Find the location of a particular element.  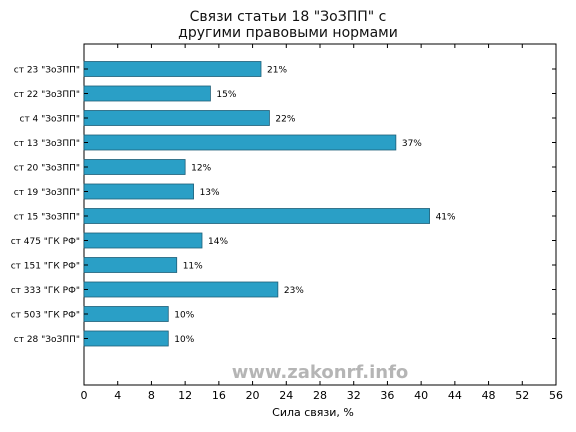

category-label: ст 19 "ЗоЗПП" is located at coordinates (47, 193).